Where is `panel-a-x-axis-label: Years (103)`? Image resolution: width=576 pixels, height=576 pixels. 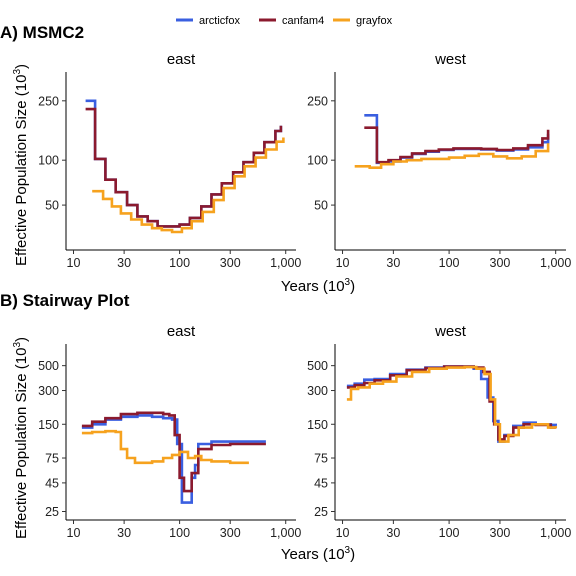
panel-a-x-axis-label: Years (103) is located at coordinates (318, 286).